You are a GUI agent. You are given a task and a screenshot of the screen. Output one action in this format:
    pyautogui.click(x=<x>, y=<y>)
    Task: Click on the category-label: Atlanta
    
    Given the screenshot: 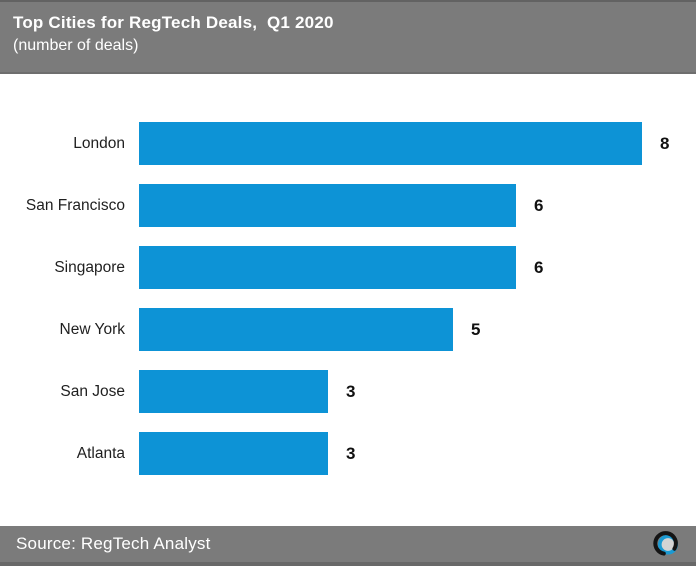 What is the action you would take?
    pyautogui.click(x=100, y=453)
    